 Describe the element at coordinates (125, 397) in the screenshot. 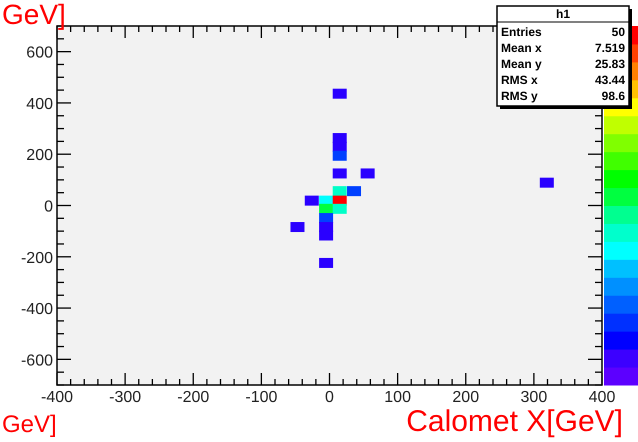

I see `x-tick-label: -300` at that location.